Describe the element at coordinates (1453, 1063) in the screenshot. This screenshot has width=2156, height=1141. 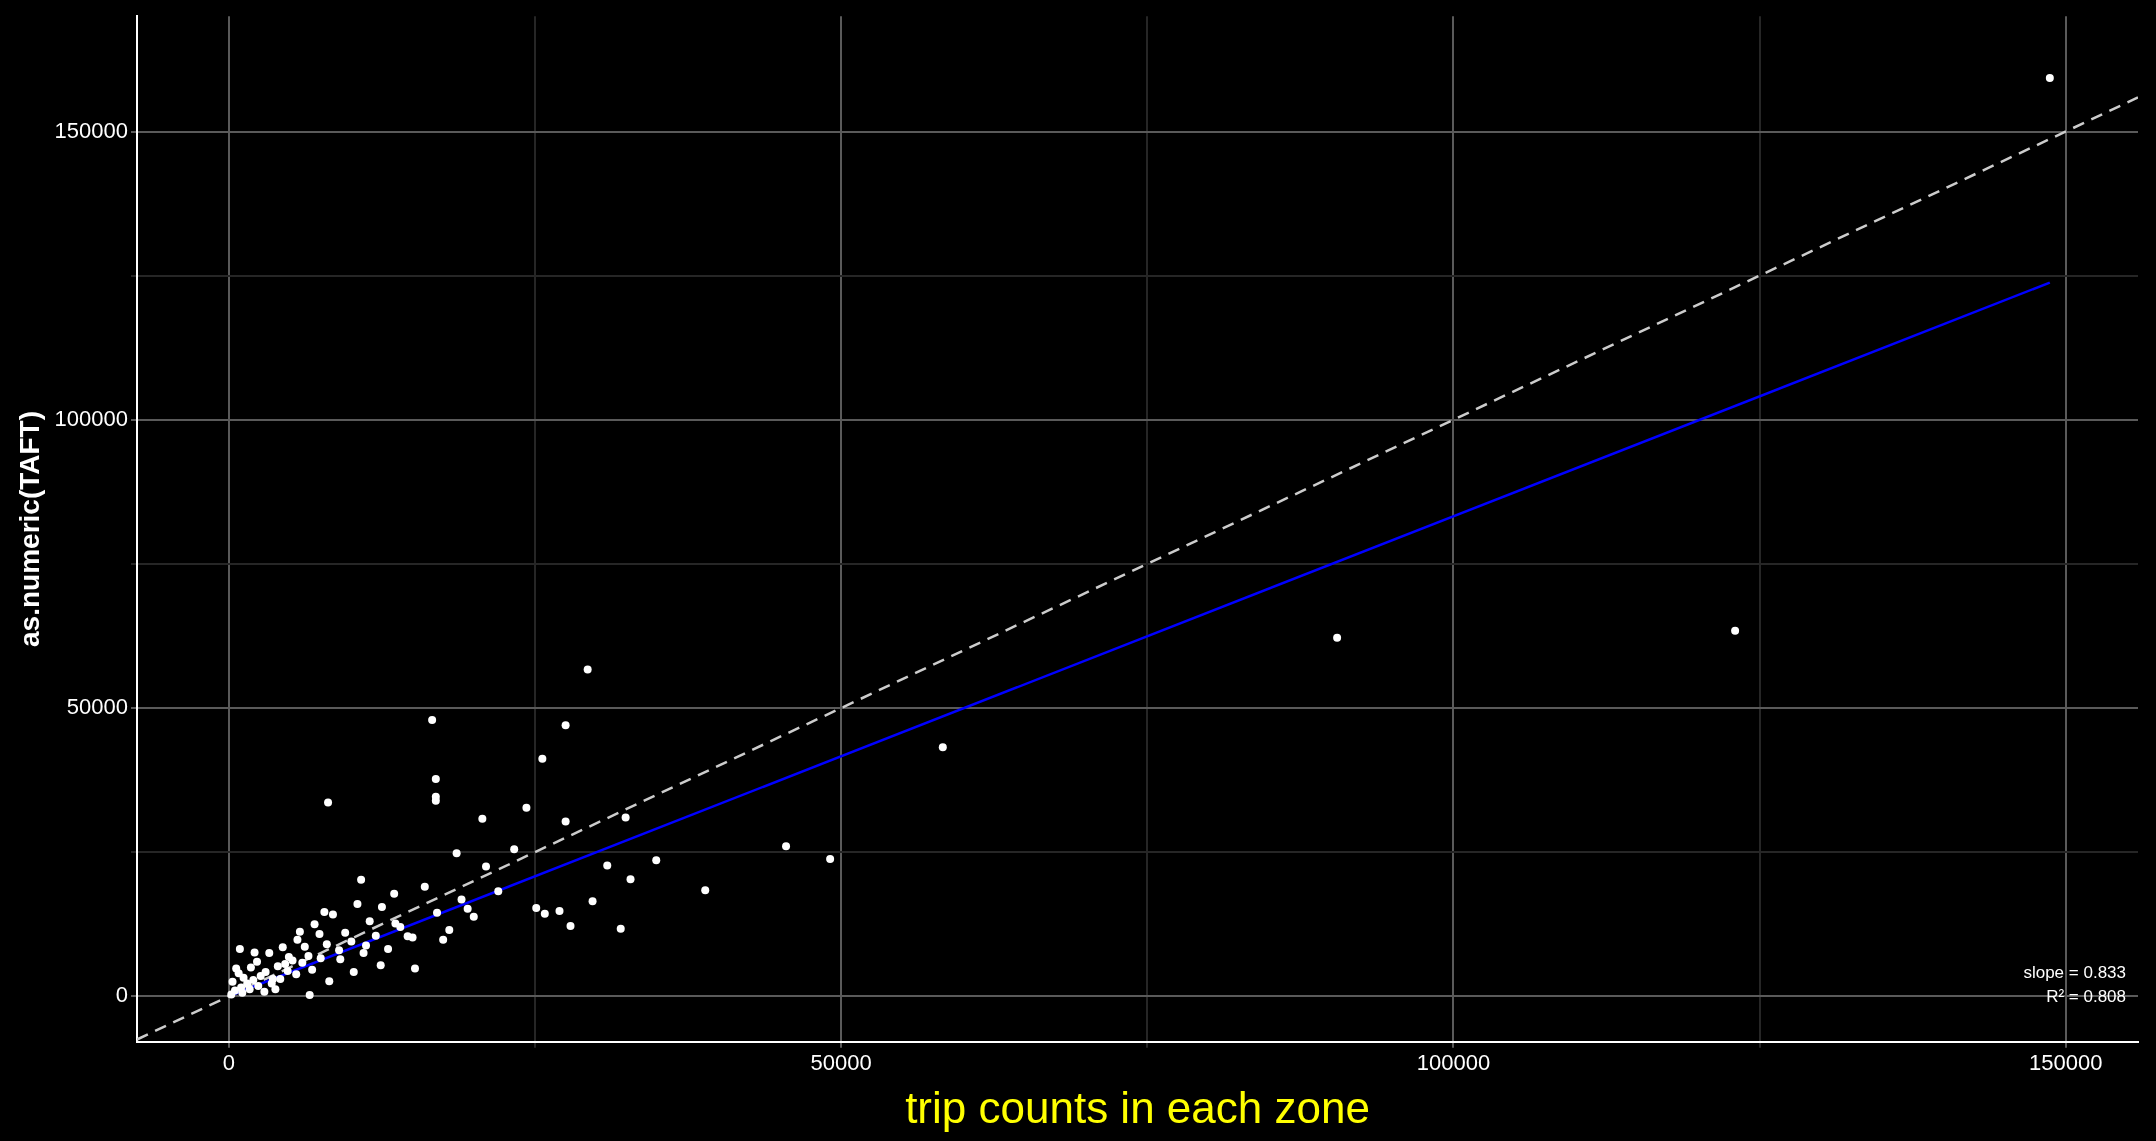
I see `x-tick-label: 100000` at that location.